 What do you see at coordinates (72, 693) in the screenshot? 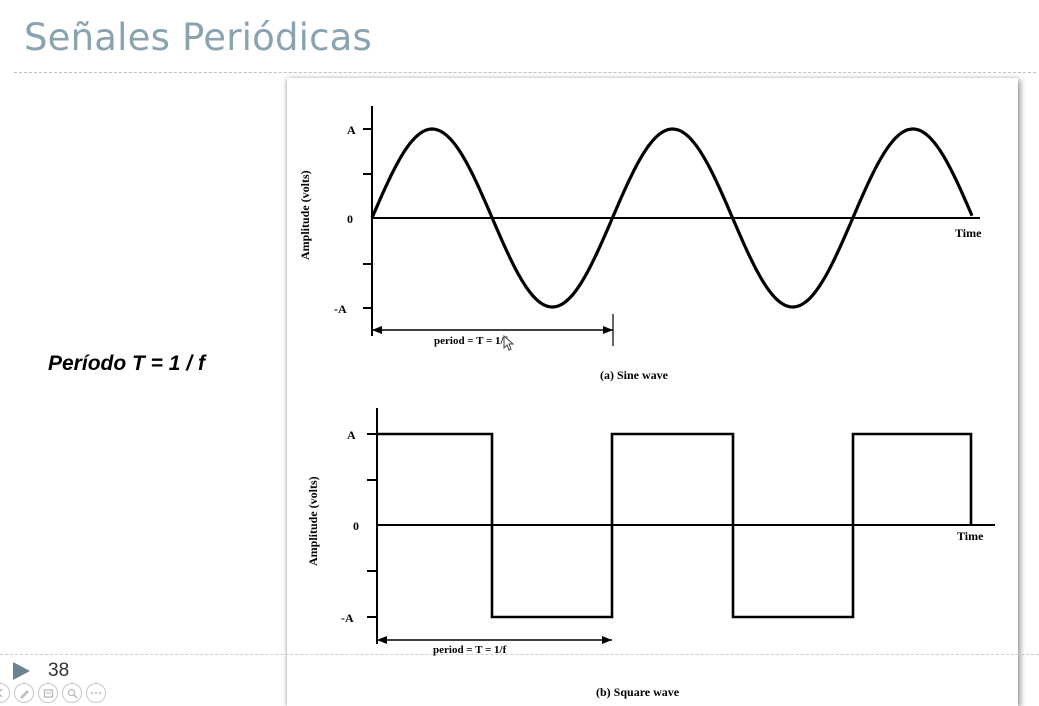
I see `zoom-icon` at bounding box center [72, 693].